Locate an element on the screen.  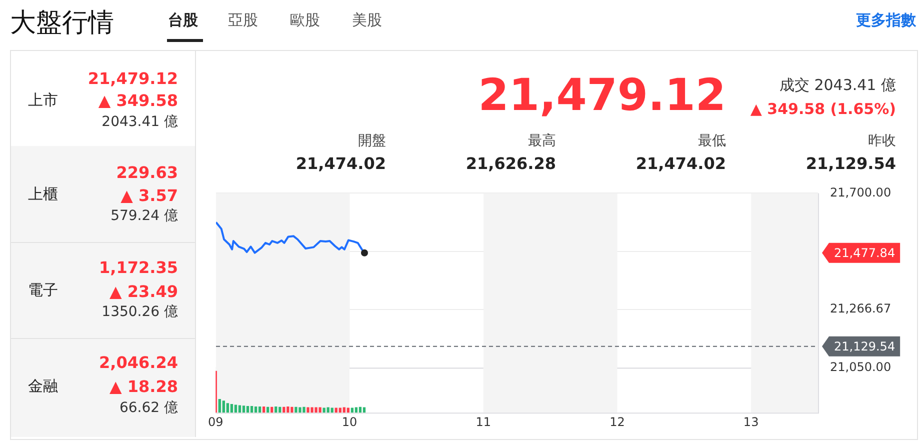
text: 更多指數 is located at coordinates (886, 20).